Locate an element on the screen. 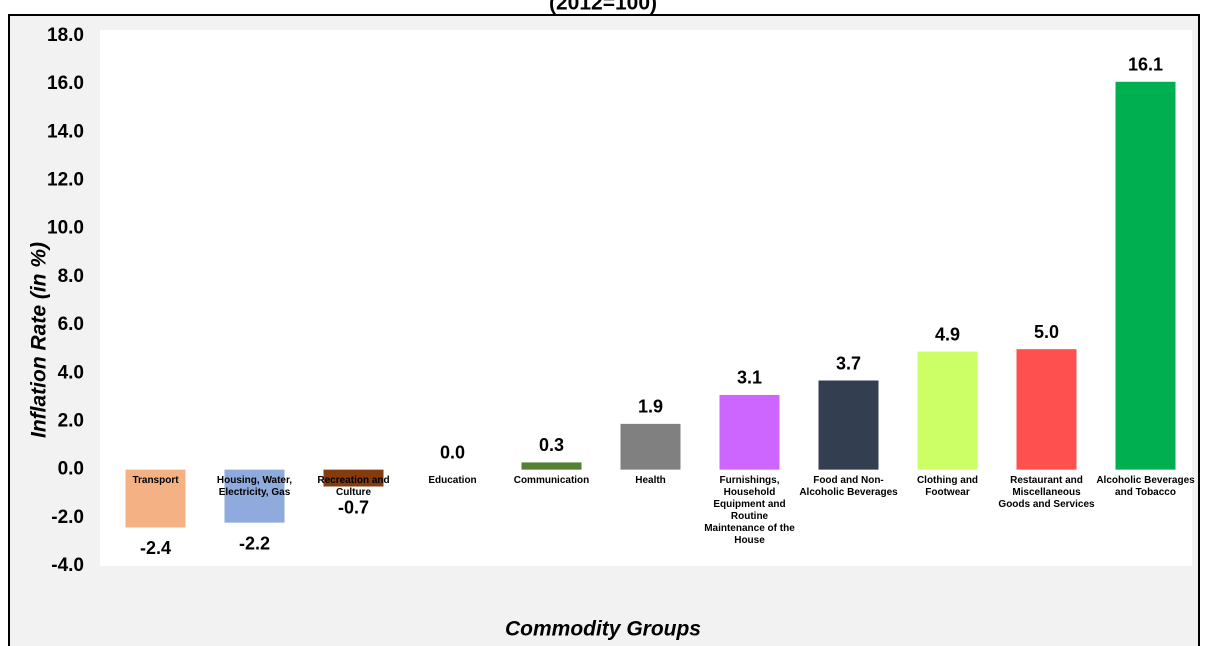 The width and height of the screenshot is (1206, 646). x-tick-label-box: Clothing and Footwear is located at coordinates (947, 486).